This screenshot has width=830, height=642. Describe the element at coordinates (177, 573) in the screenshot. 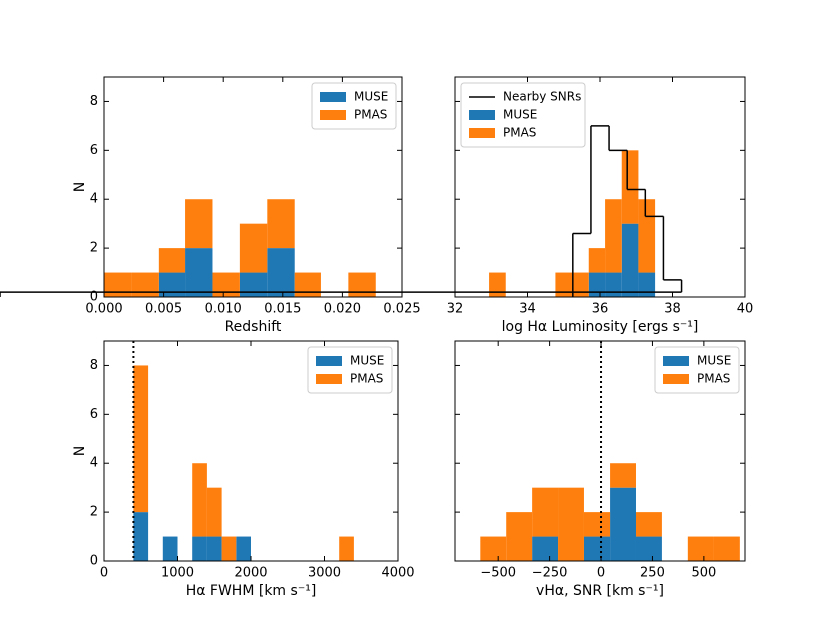

I see `x-tick-label: 1000` at that location.